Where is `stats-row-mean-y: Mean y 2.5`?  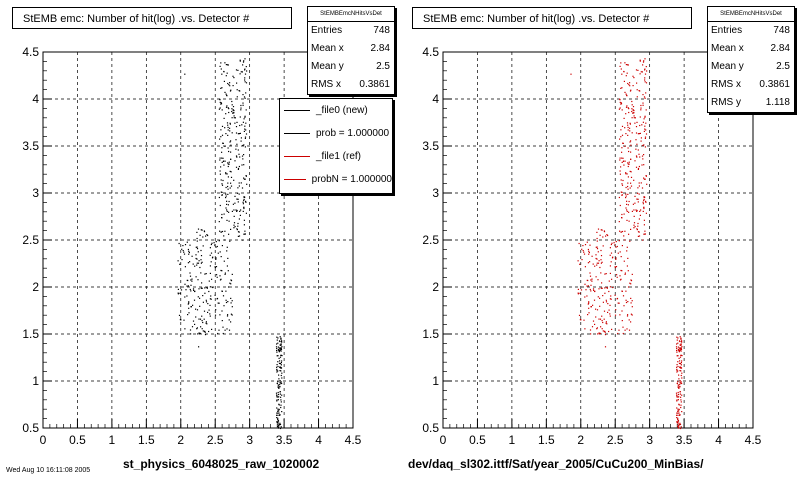
stats-row-mean-y: Mean y 2.5 is located at coordinates (750, 66).